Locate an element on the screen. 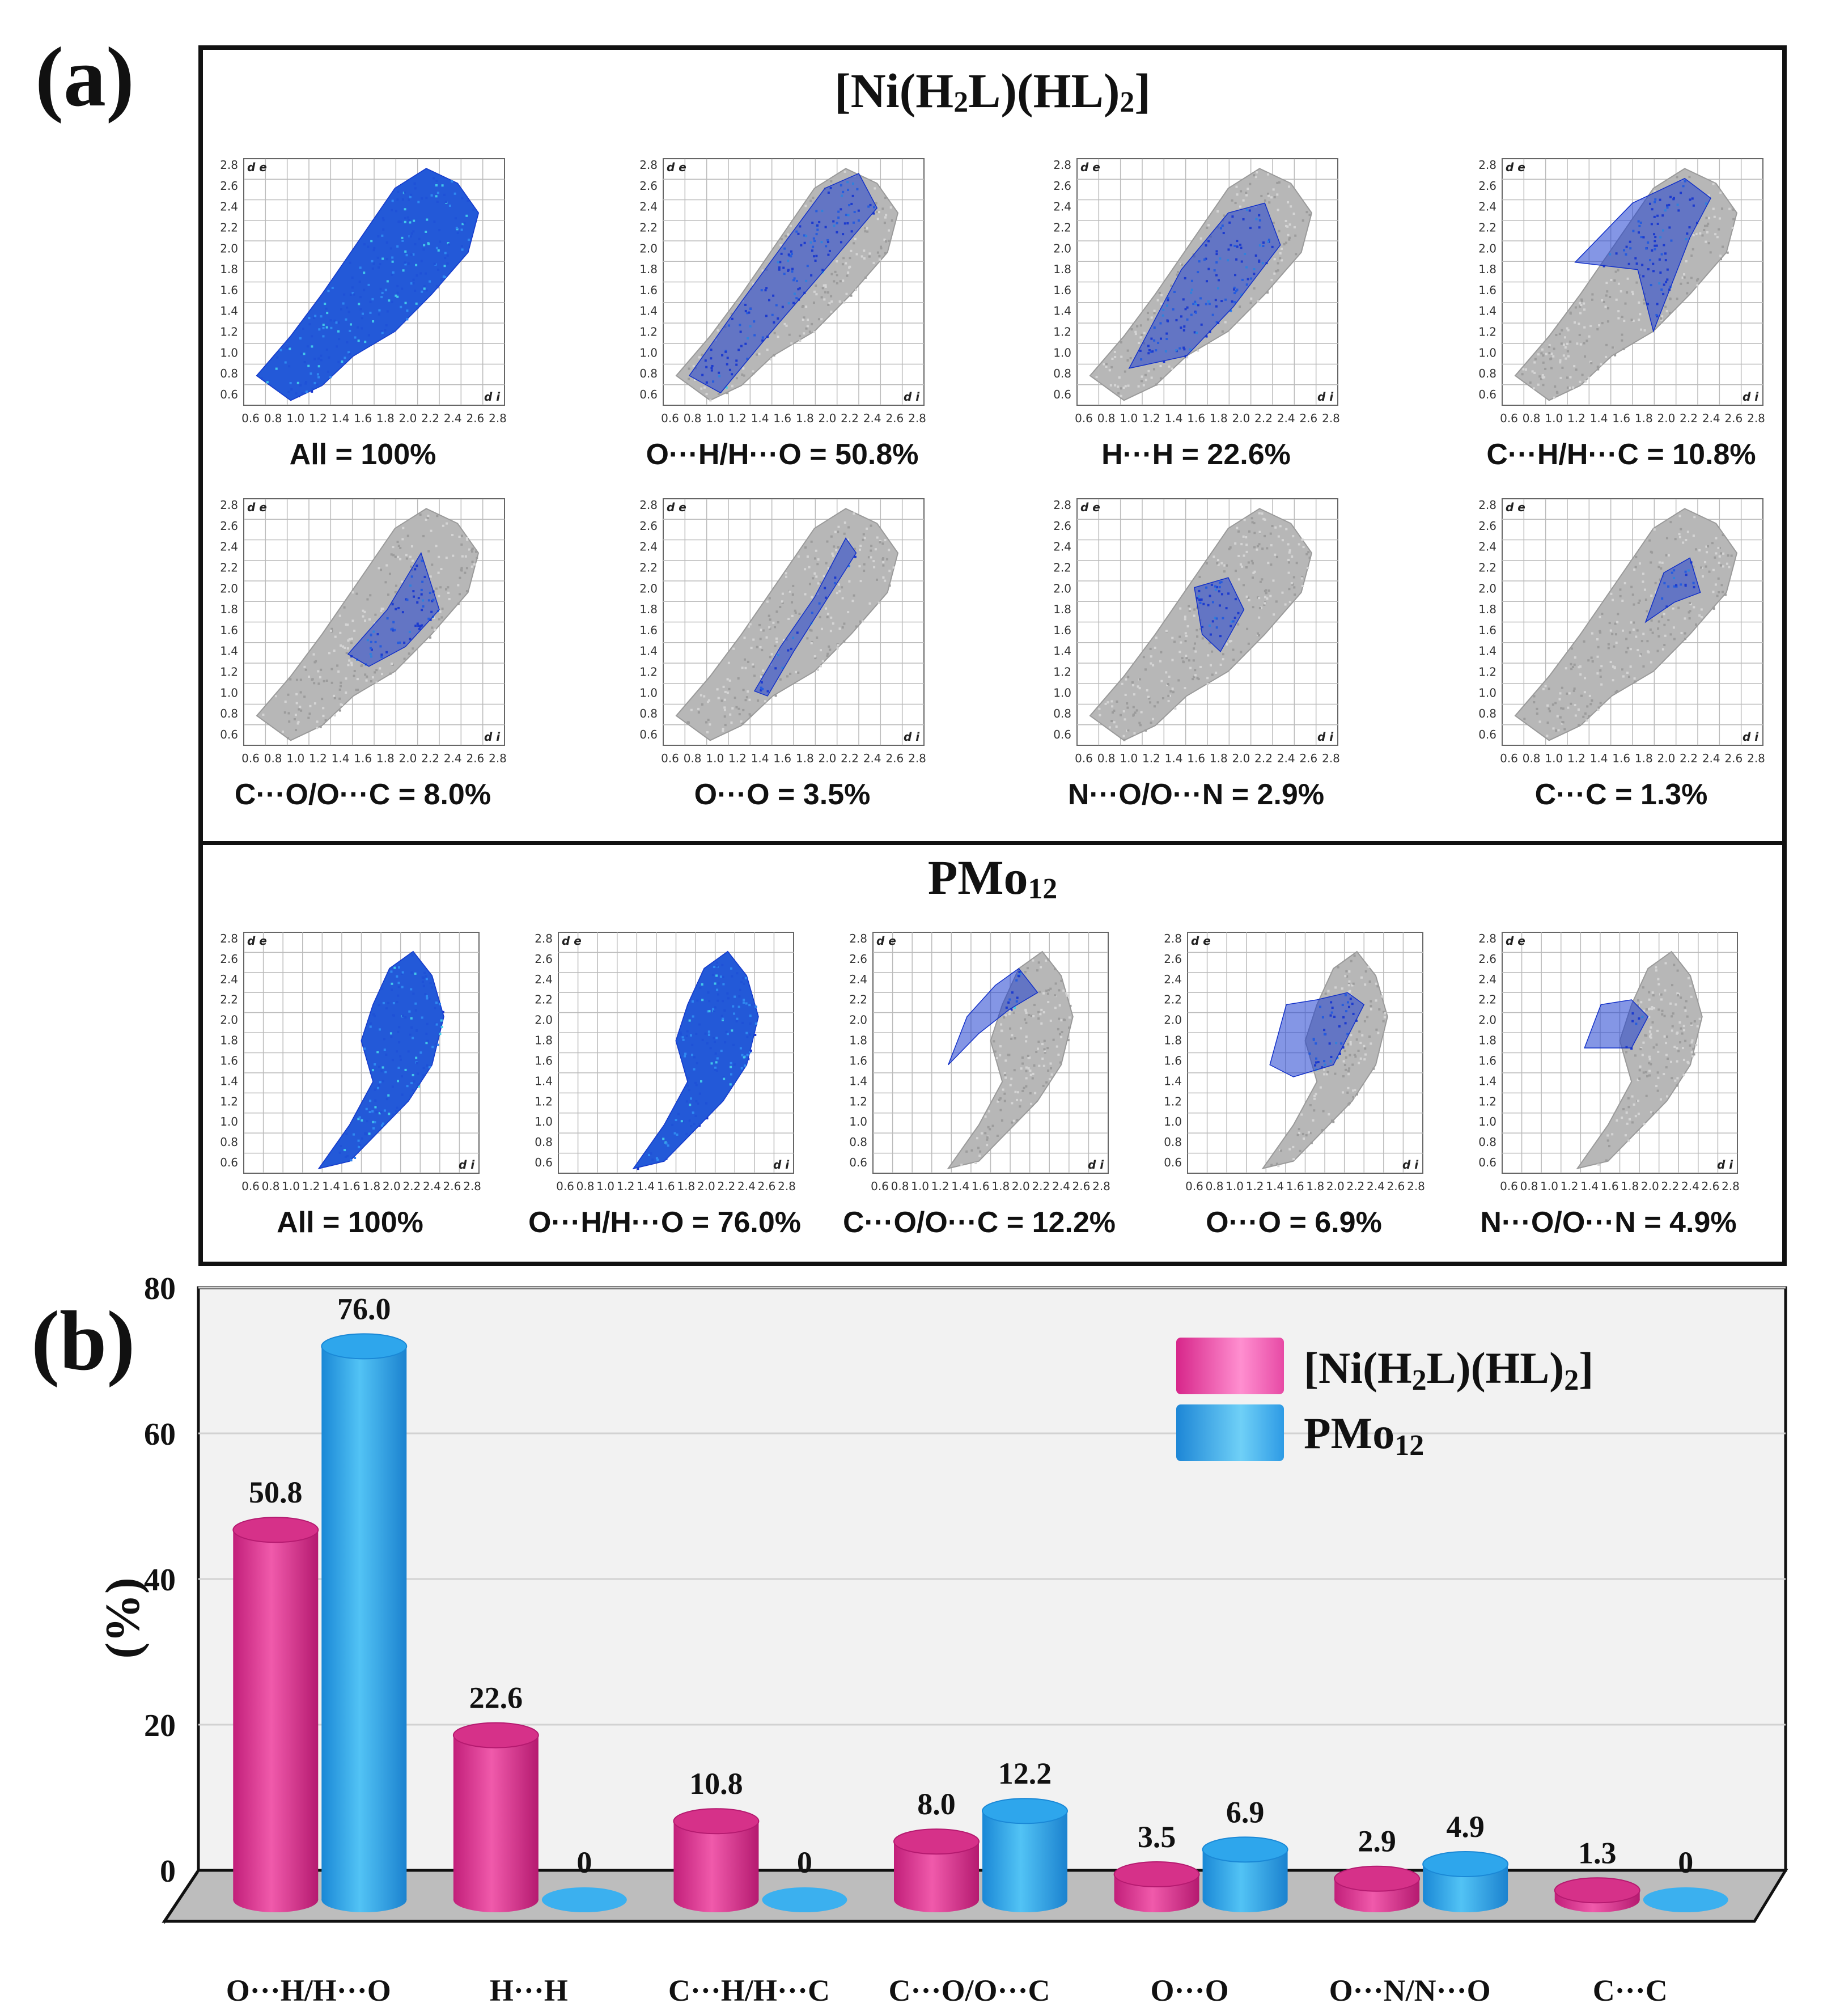 Image resolution: width=1823 pixels, height=2016 pixels. section1-title: [Ni(H2L)(HL)2] is located at coordinates (992, 91).